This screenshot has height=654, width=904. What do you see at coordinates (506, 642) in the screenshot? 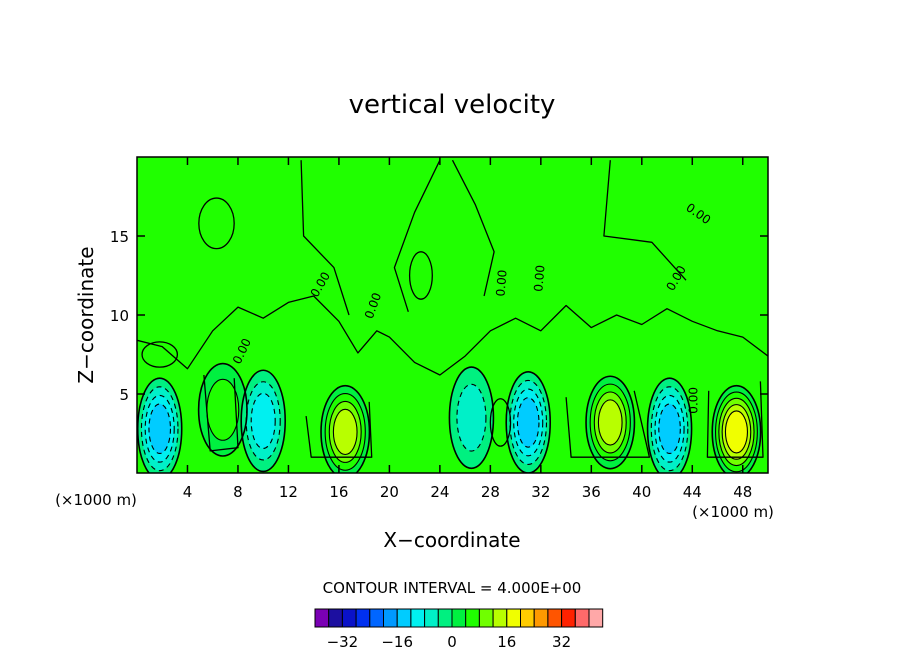
I see `colorbar-tick-label: 16` at bounding box center [506, 642].